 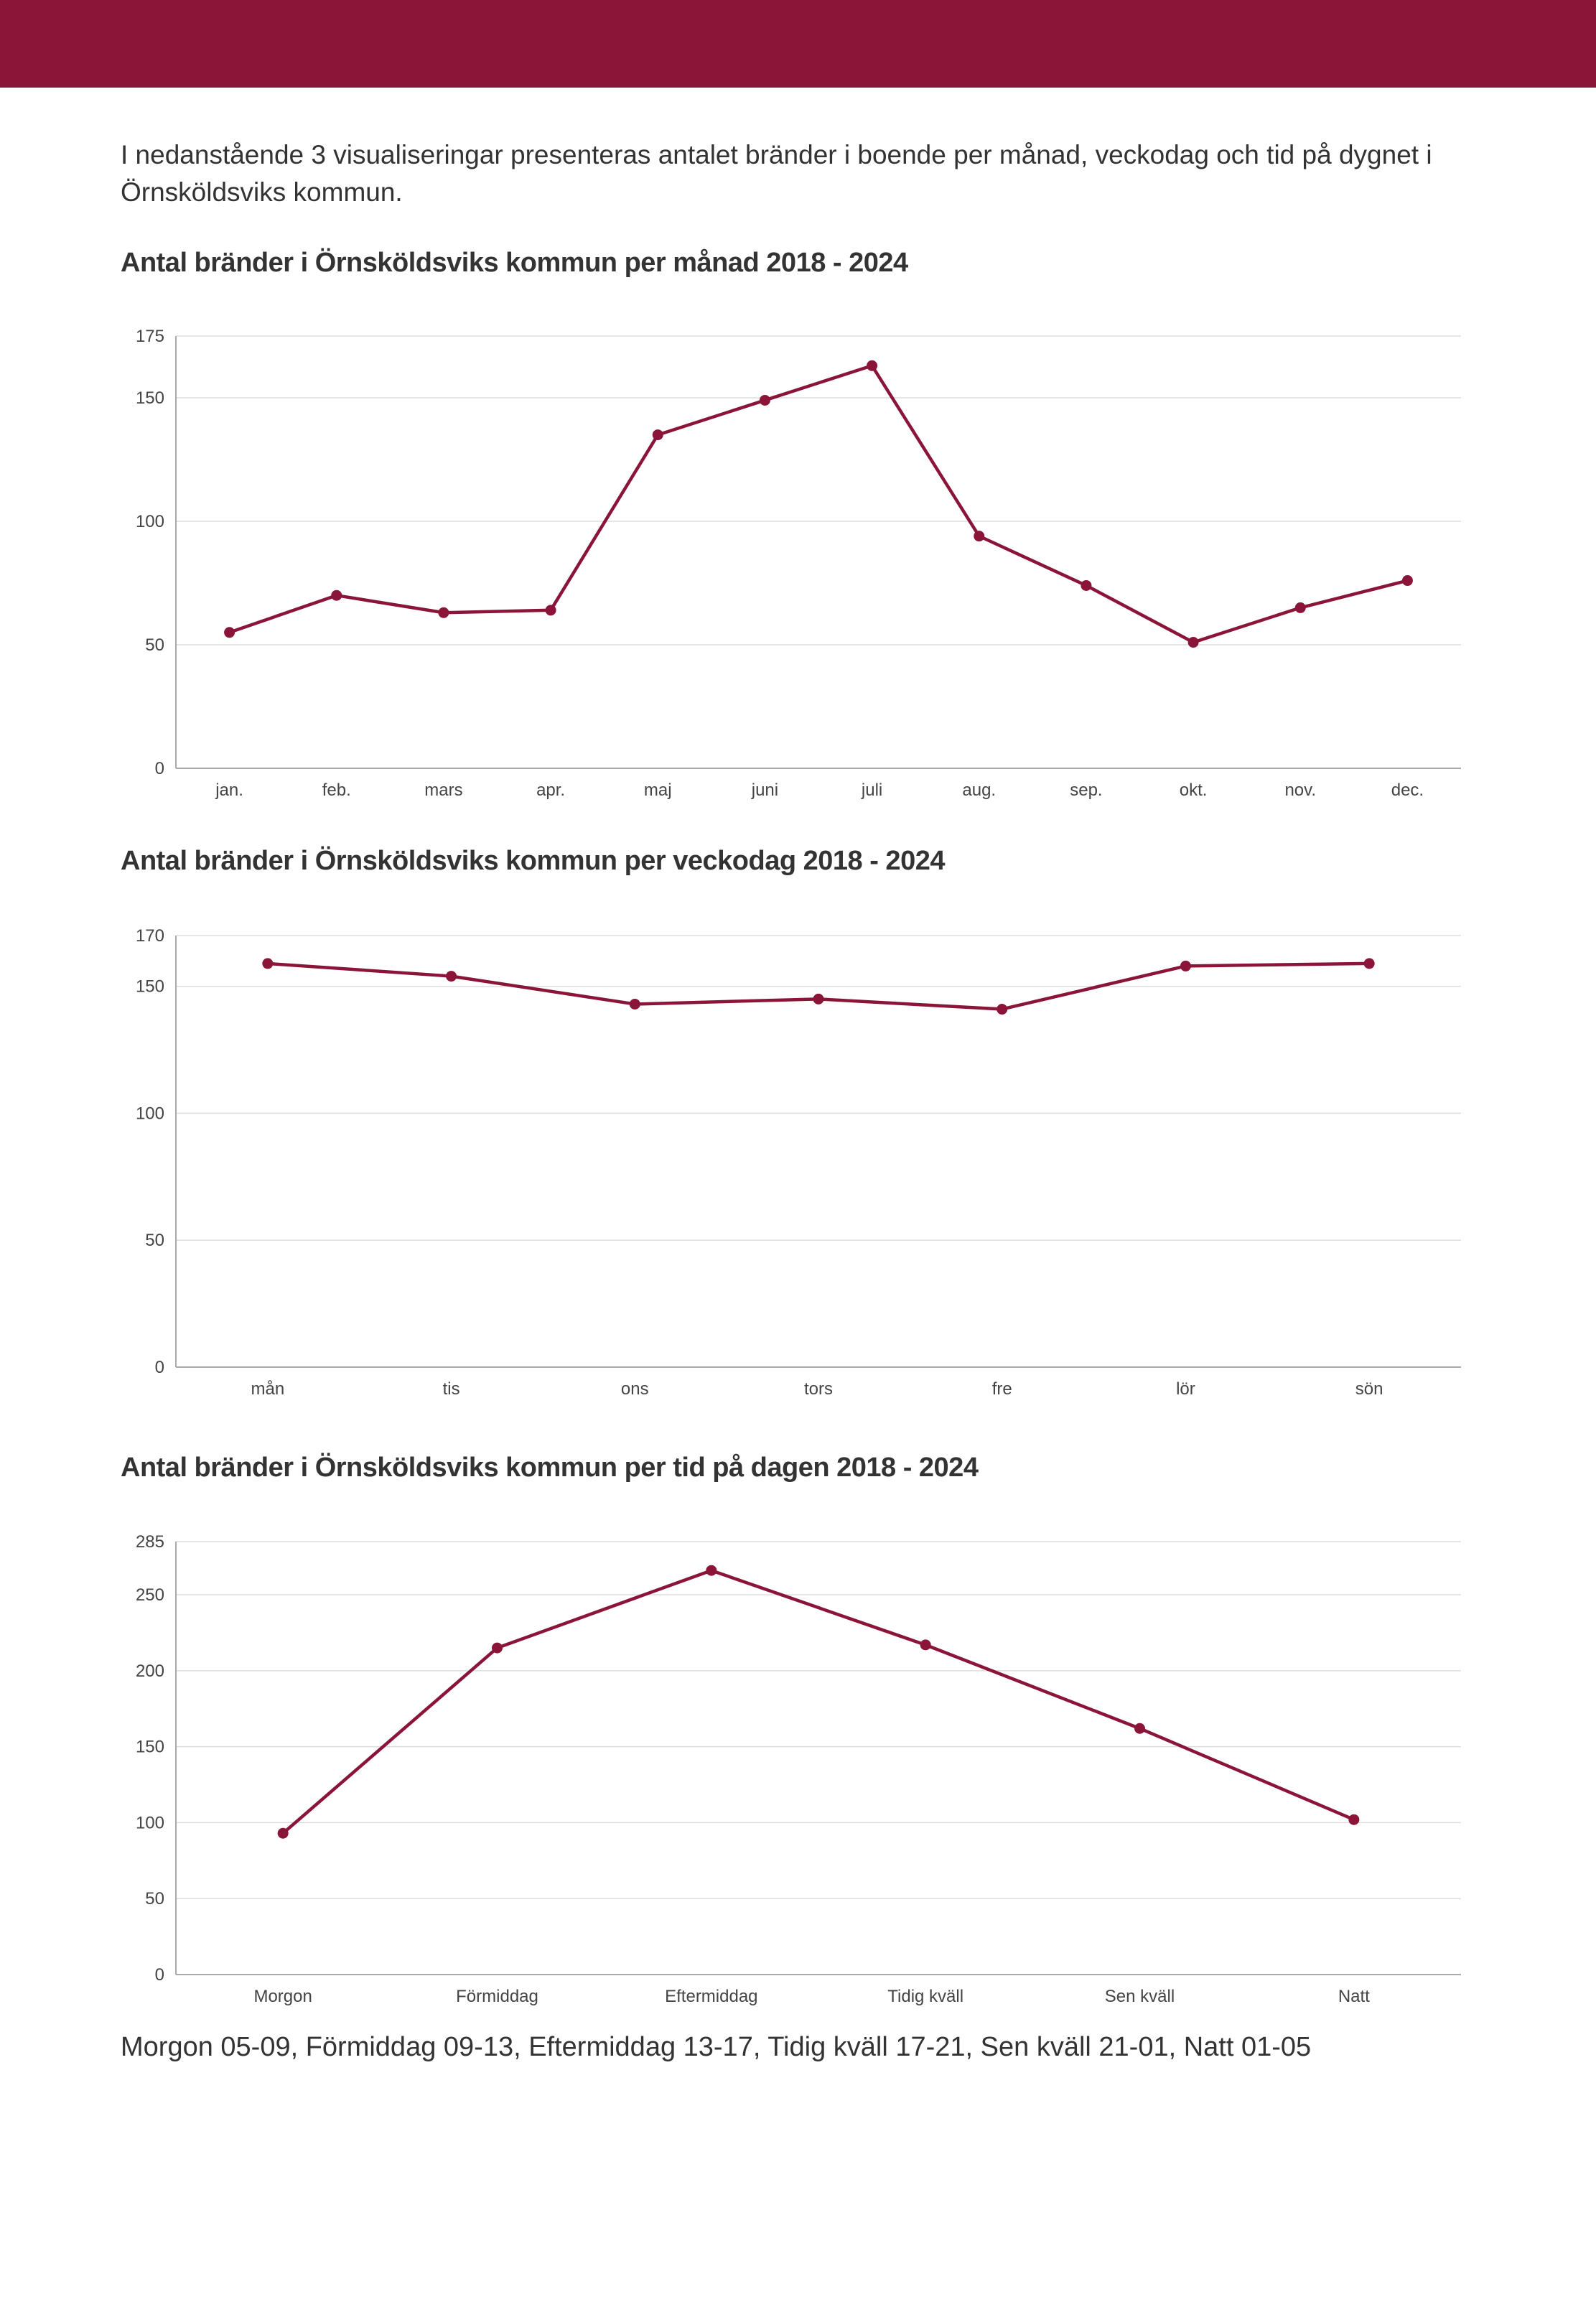 I want to click on series-line-time, so click(x=818, y=1701).